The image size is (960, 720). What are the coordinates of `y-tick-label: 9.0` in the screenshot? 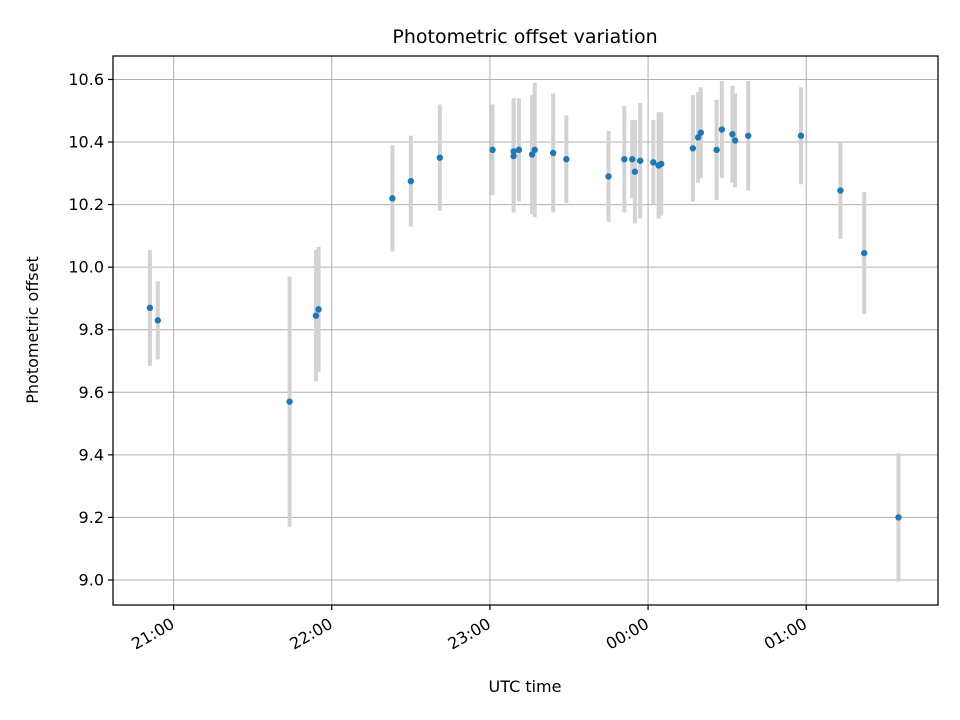 It's located at (91, 579).